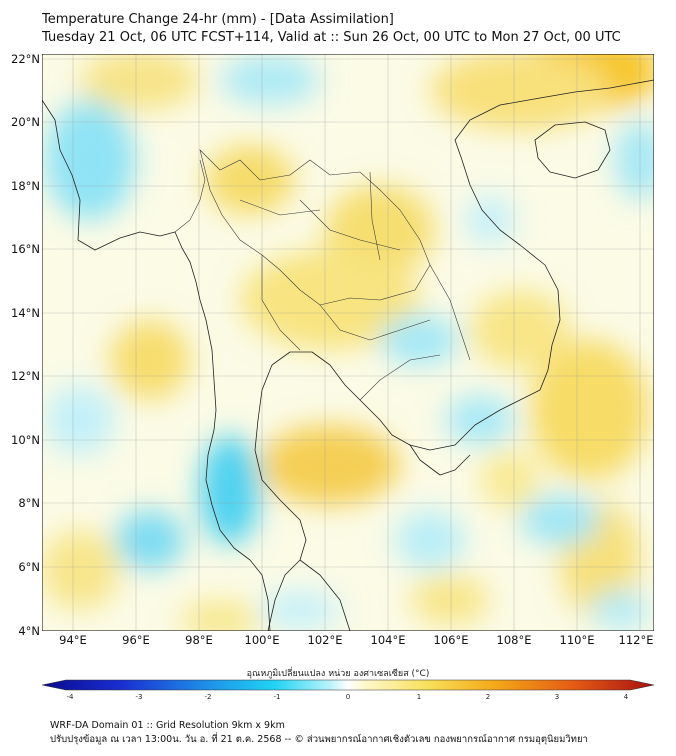 This screenshot has height=756, width=676. I want to click on lon-label: 108°E, so click(514, 640).